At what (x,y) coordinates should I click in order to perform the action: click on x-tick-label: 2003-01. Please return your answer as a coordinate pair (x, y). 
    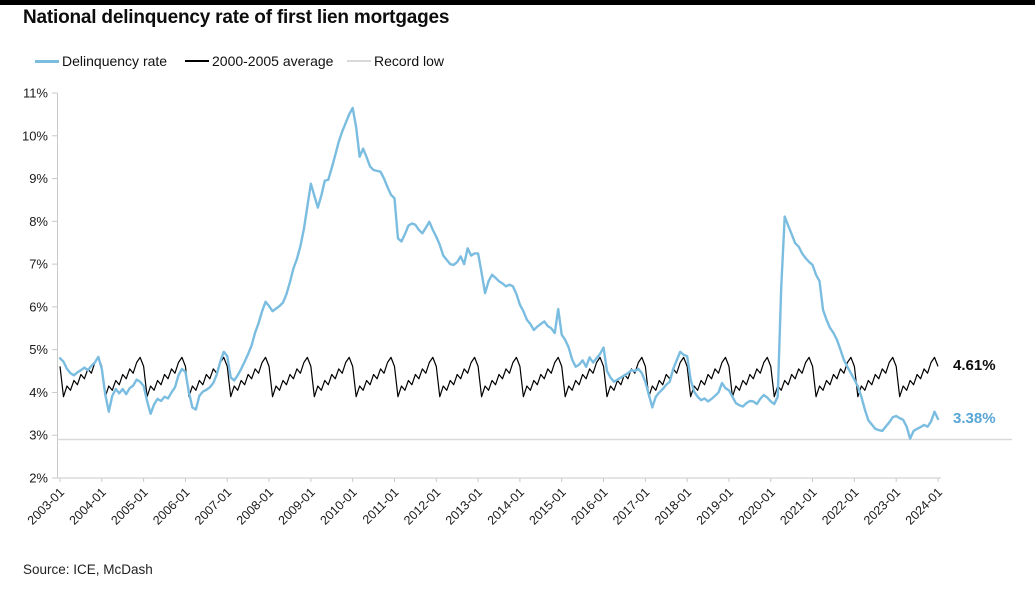
    Looking at the image, I should click on (46, 506).